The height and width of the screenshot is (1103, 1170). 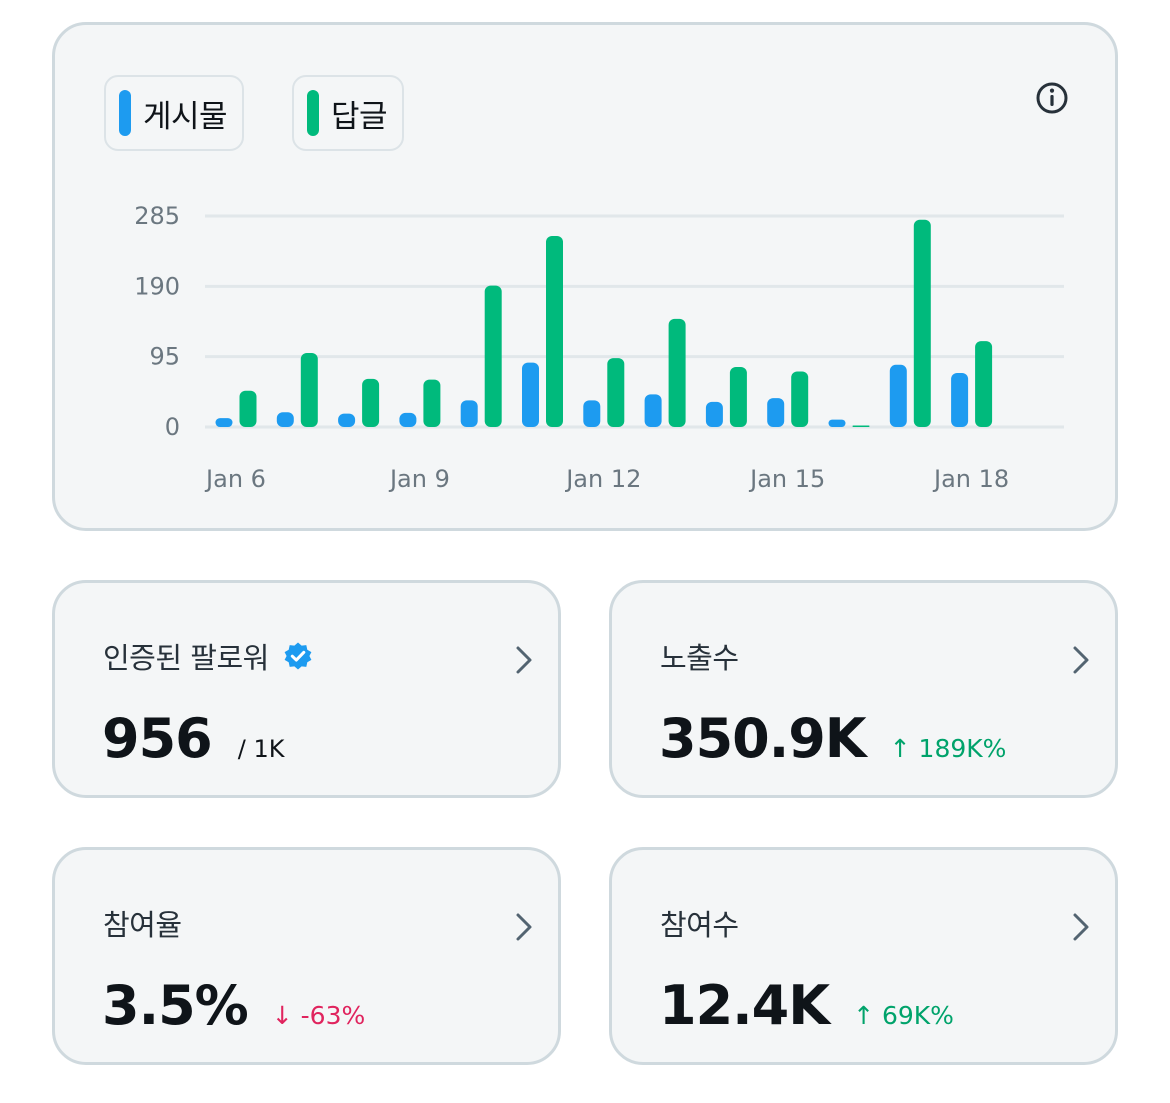 I want to click on verified-badge-icon, so click(x=298, y=656).